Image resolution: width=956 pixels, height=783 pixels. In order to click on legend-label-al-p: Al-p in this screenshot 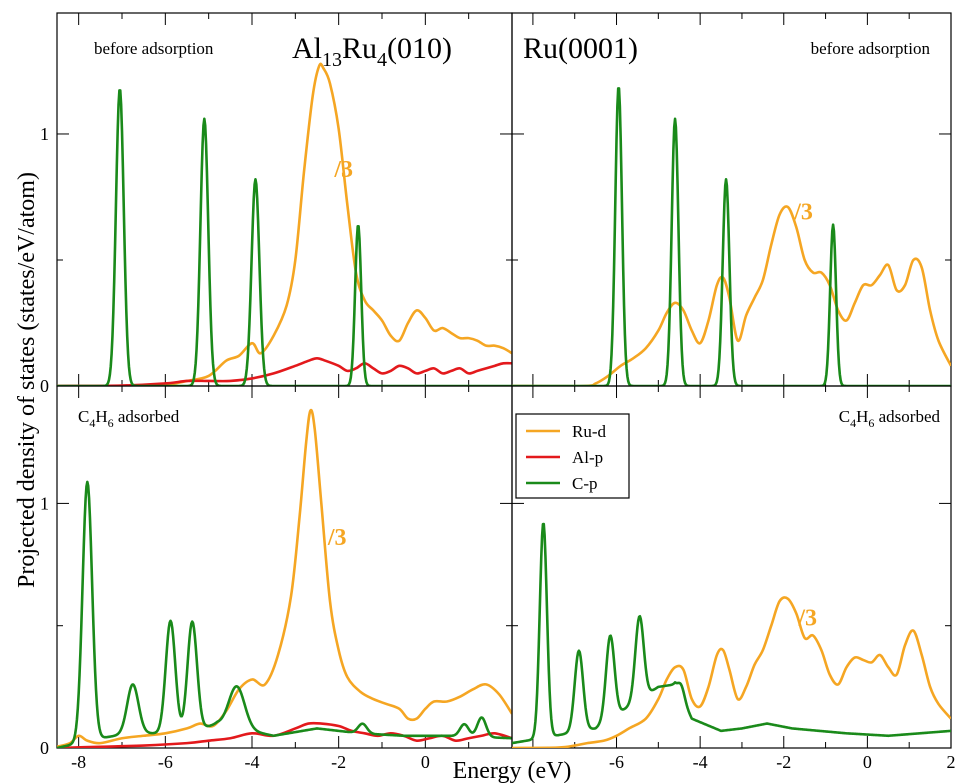, I will do `click(587, 457)`.